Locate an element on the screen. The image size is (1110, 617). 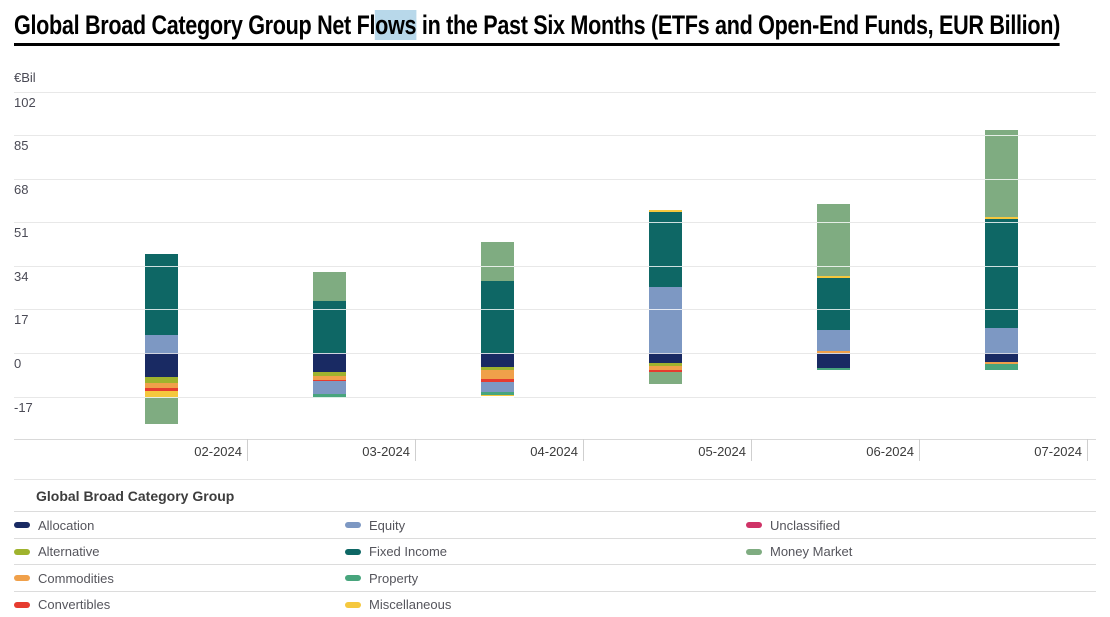
legend-item-miscellaneous: Miscellaneous is located at coordinates (398, 604).